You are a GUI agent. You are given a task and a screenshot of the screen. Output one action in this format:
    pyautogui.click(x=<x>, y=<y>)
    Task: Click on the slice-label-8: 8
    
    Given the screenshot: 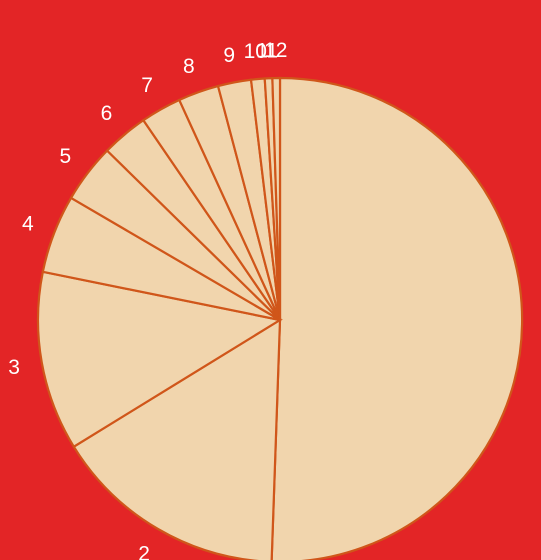 What is the action you would take?
    pyautogui.click(x=189, y=66)
    